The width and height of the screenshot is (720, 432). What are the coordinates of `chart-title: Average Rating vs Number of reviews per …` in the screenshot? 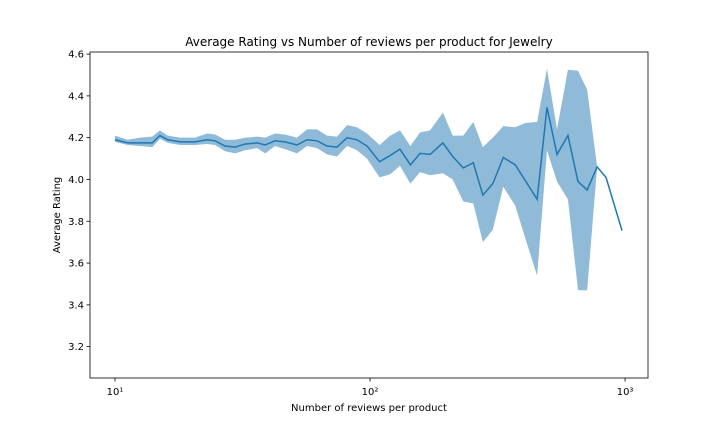 It's located at (368, 42).